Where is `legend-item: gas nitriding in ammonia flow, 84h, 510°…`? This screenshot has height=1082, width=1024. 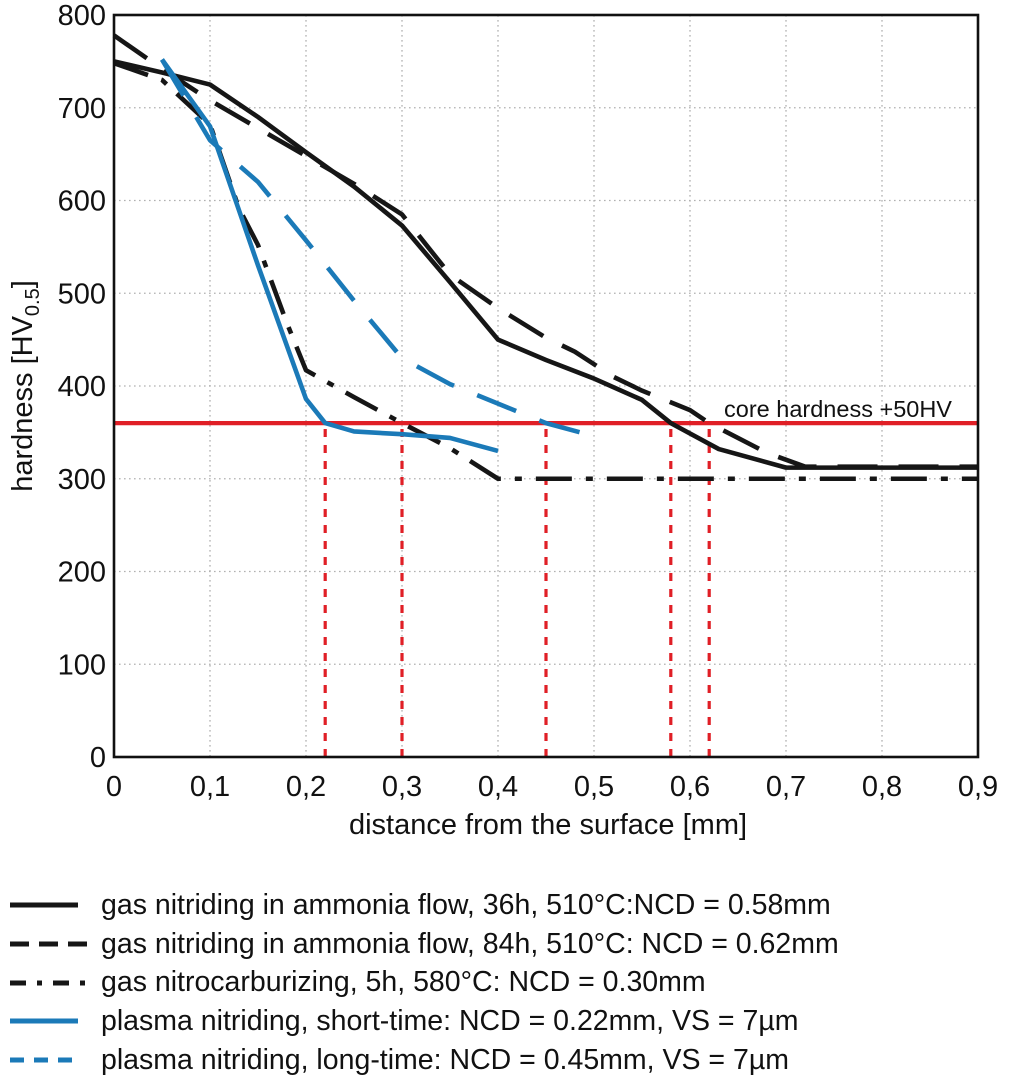 legend-item: gas nitriding in ammonia flow, 84h, 510°… is located at coordinates (513, 944).